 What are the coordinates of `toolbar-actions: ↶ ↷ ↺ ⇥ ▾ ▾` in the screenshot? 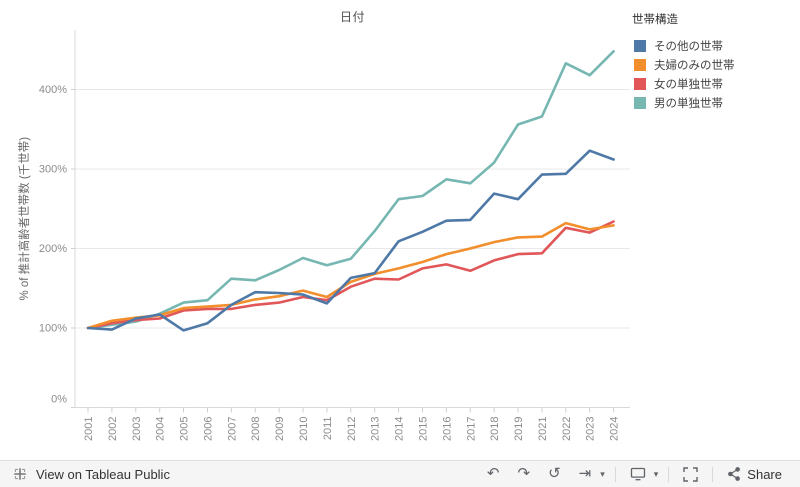 It's located at (639, 474).